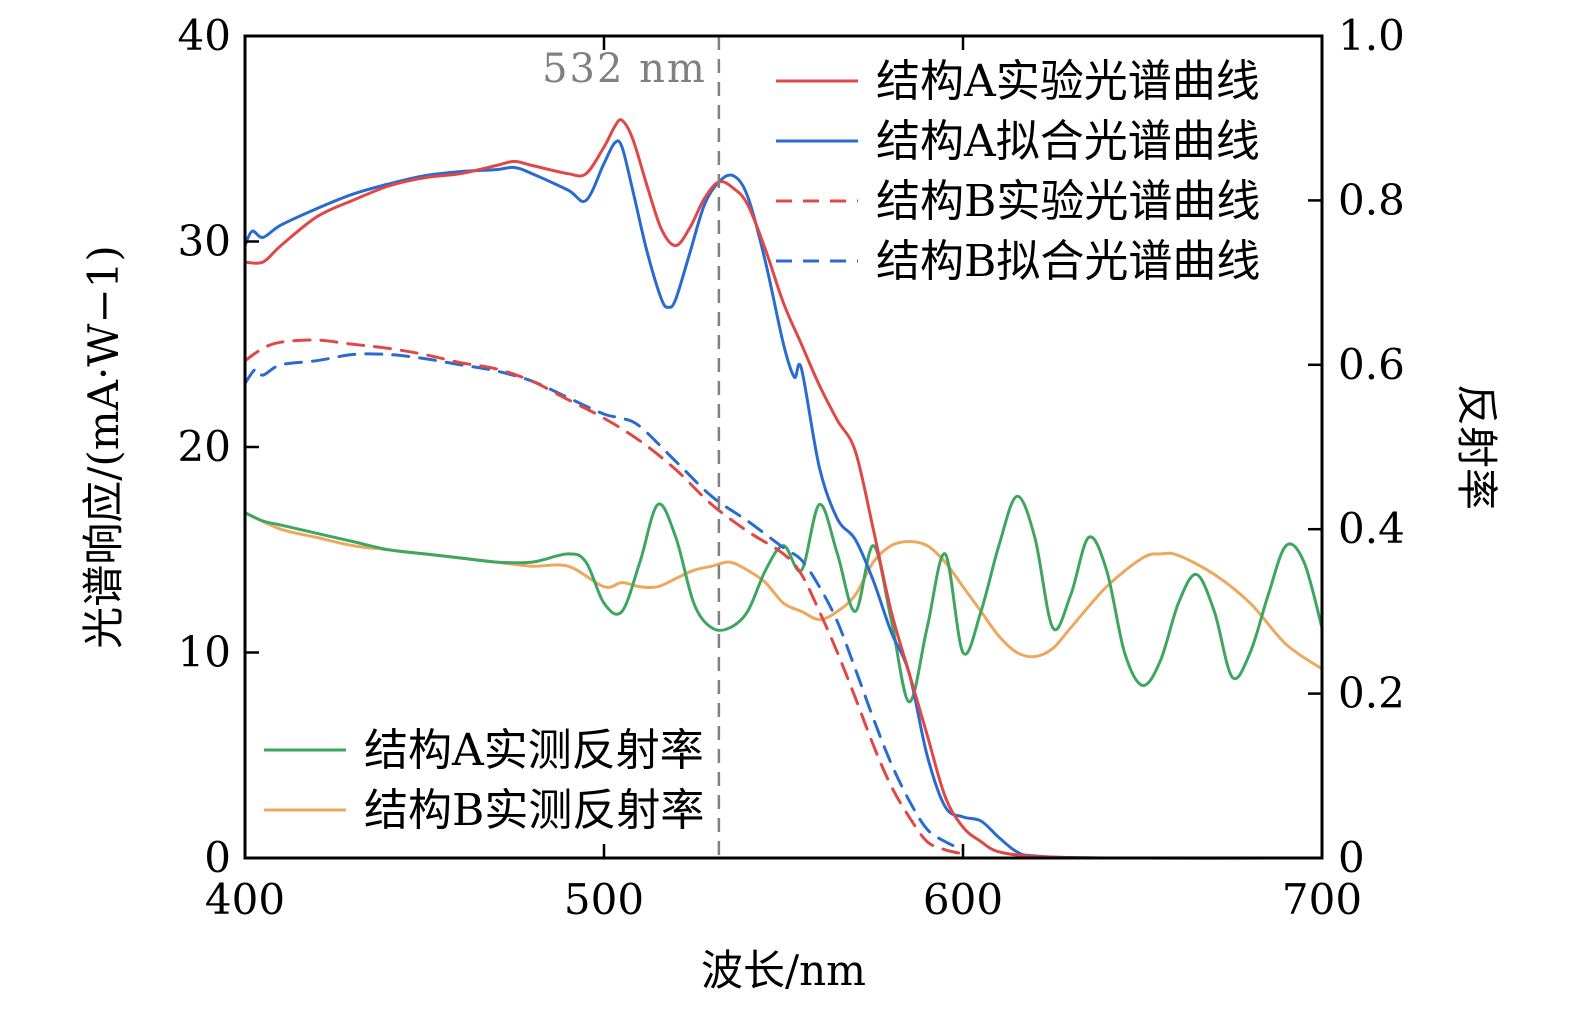 The width and height of the screenshot is (1575, 1014). Describe the element at coordinates (1322, 899) in the screenshot. I see `x-tick-label-3: 700` at that location.